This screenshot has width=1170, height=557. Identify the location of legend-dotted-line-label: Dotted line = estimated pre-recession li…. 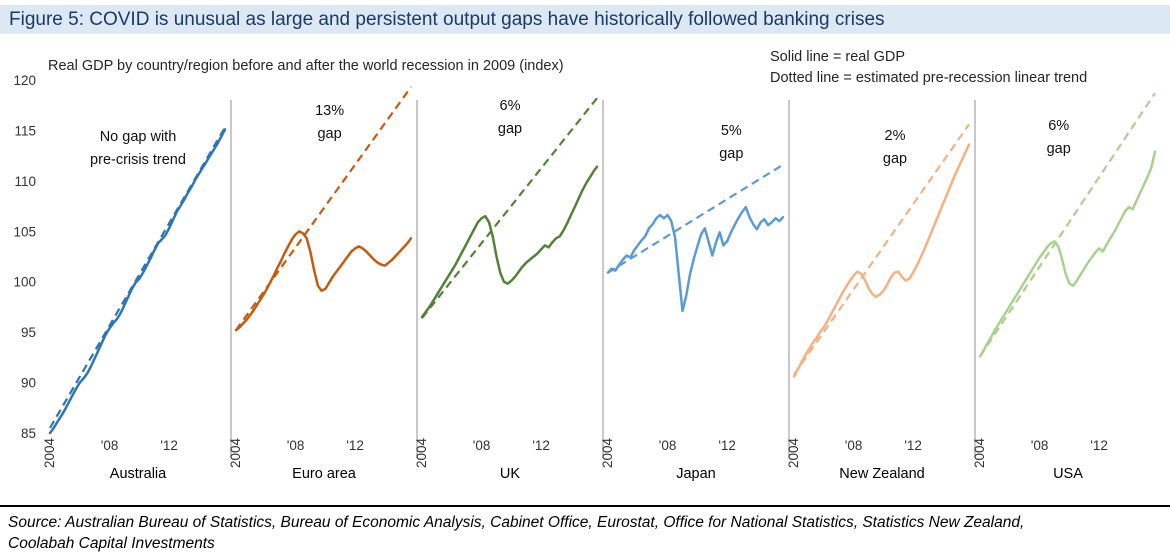
(929, 78).